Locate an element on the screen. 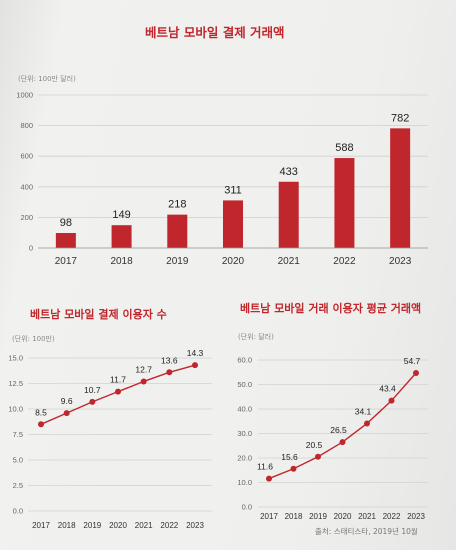  users-value-label: 13.6 is located at coordinates (169, 360).